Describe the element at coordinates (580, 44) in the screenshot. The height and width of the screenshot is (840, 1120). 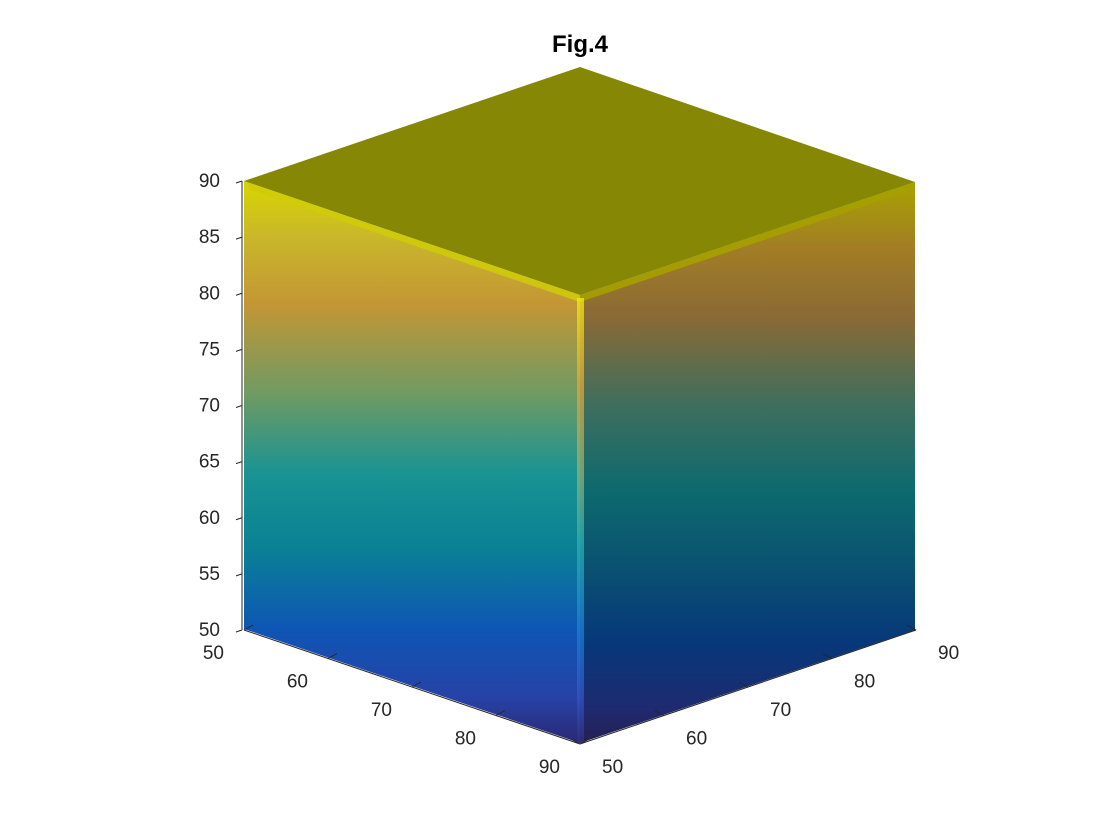
I see `chart-title: Fig.4` at that location.